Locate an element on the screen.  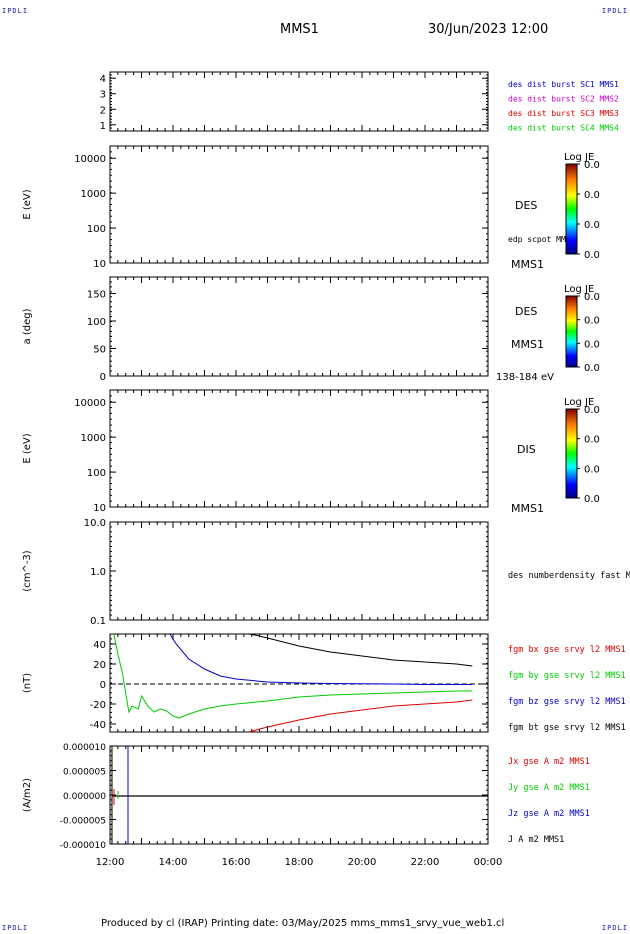
y-tick-label: 1 is located at coordinates (103, 126).